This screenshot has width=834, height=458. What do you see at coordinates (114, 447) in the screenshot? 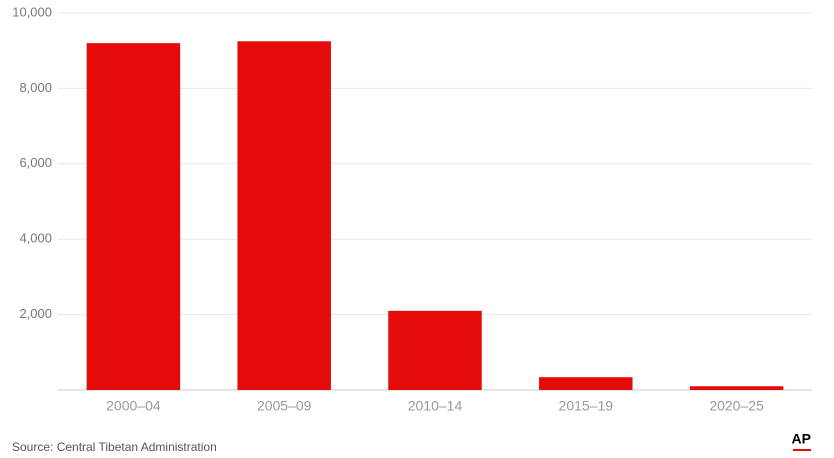
I see `source-note: Source: Central Tibetan Administration` at bounding box center [114, 447].